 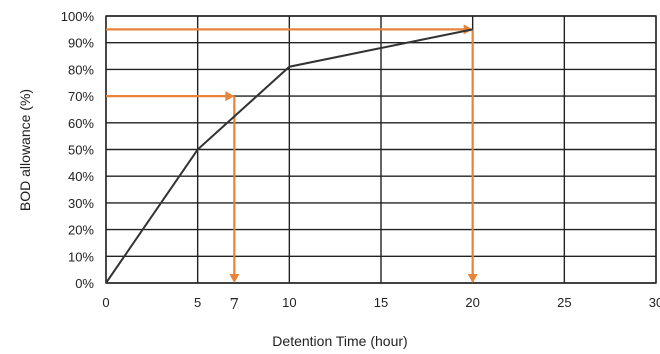 I want to click on x-tick-label: 10, so click(x=289, y=302).